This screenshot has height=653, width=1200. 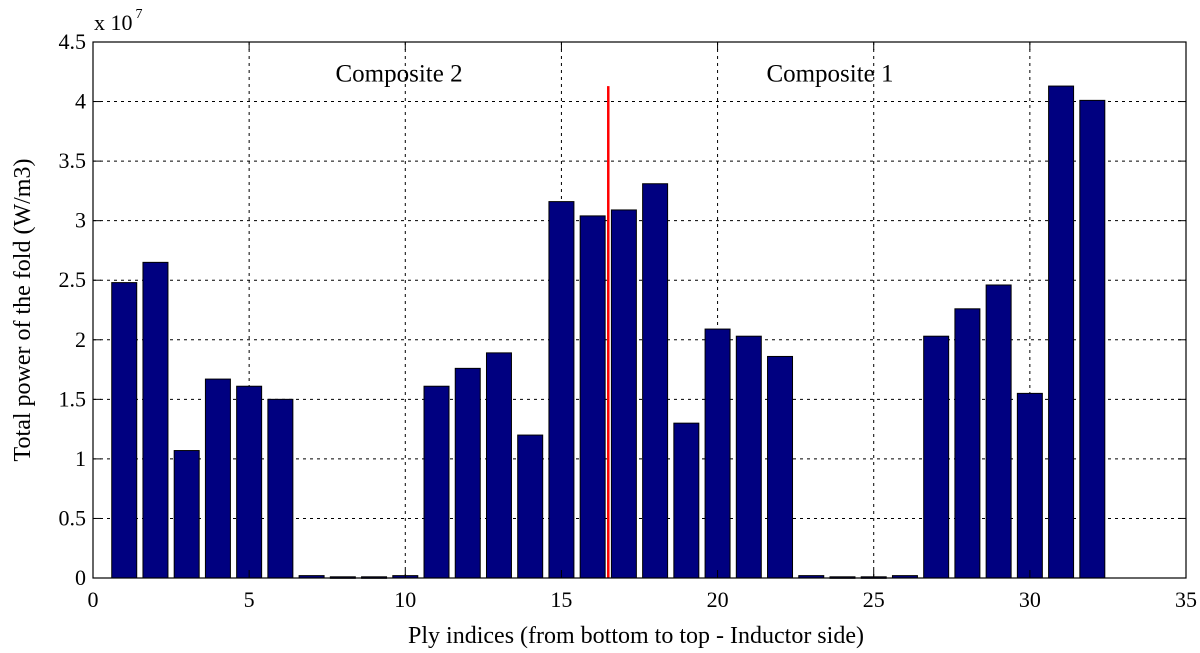 What do you see at coordinates (405, 599) in the screenshot?
I see `x-tick-label: 10` at bounding box center [405, 599].